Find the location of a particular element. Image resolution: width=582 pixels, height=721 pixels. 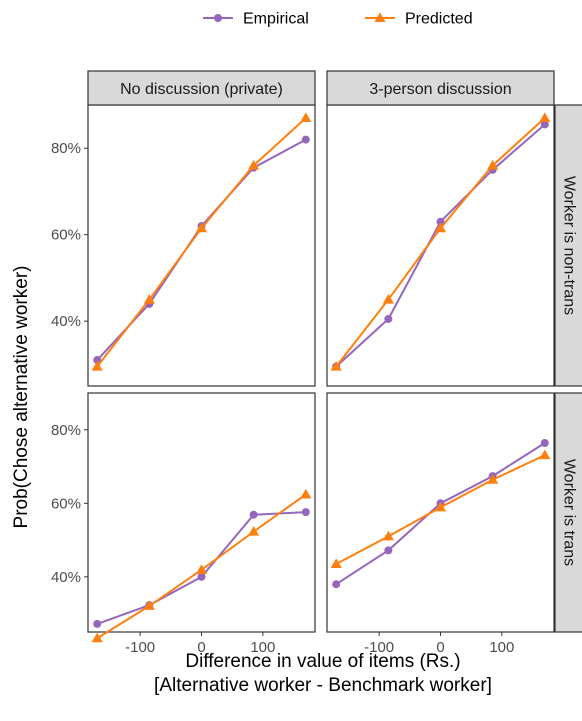

legend-label-predicted: Predicted is located at coordinates (439, 19).